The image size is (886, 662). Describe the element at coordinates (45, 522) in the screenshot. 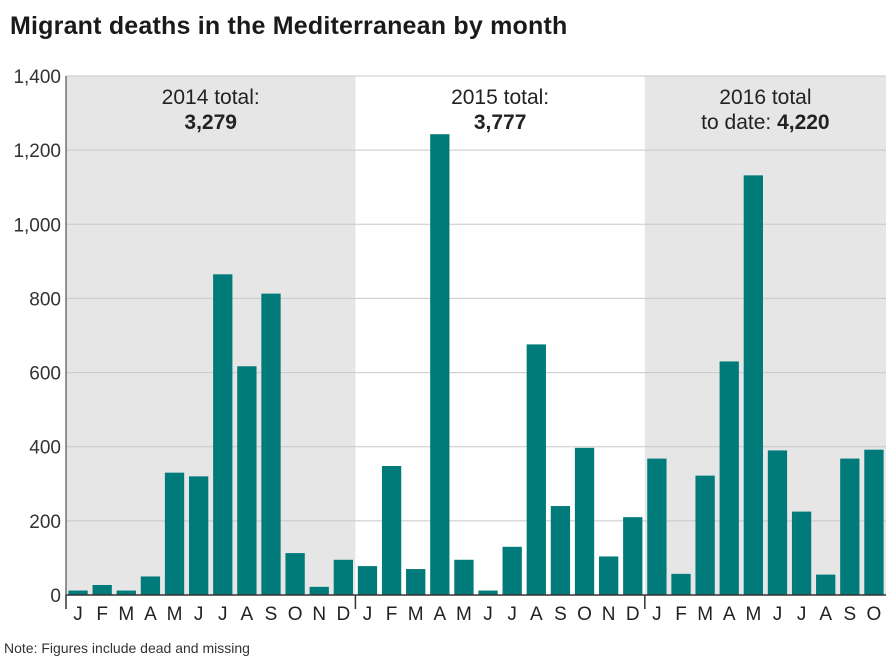

I see `y-tick-label: 200` at that location.